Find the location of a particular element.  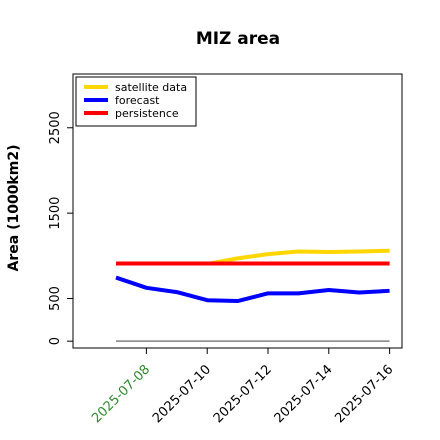

series-line-forecast is located at coordinates (252, 289).